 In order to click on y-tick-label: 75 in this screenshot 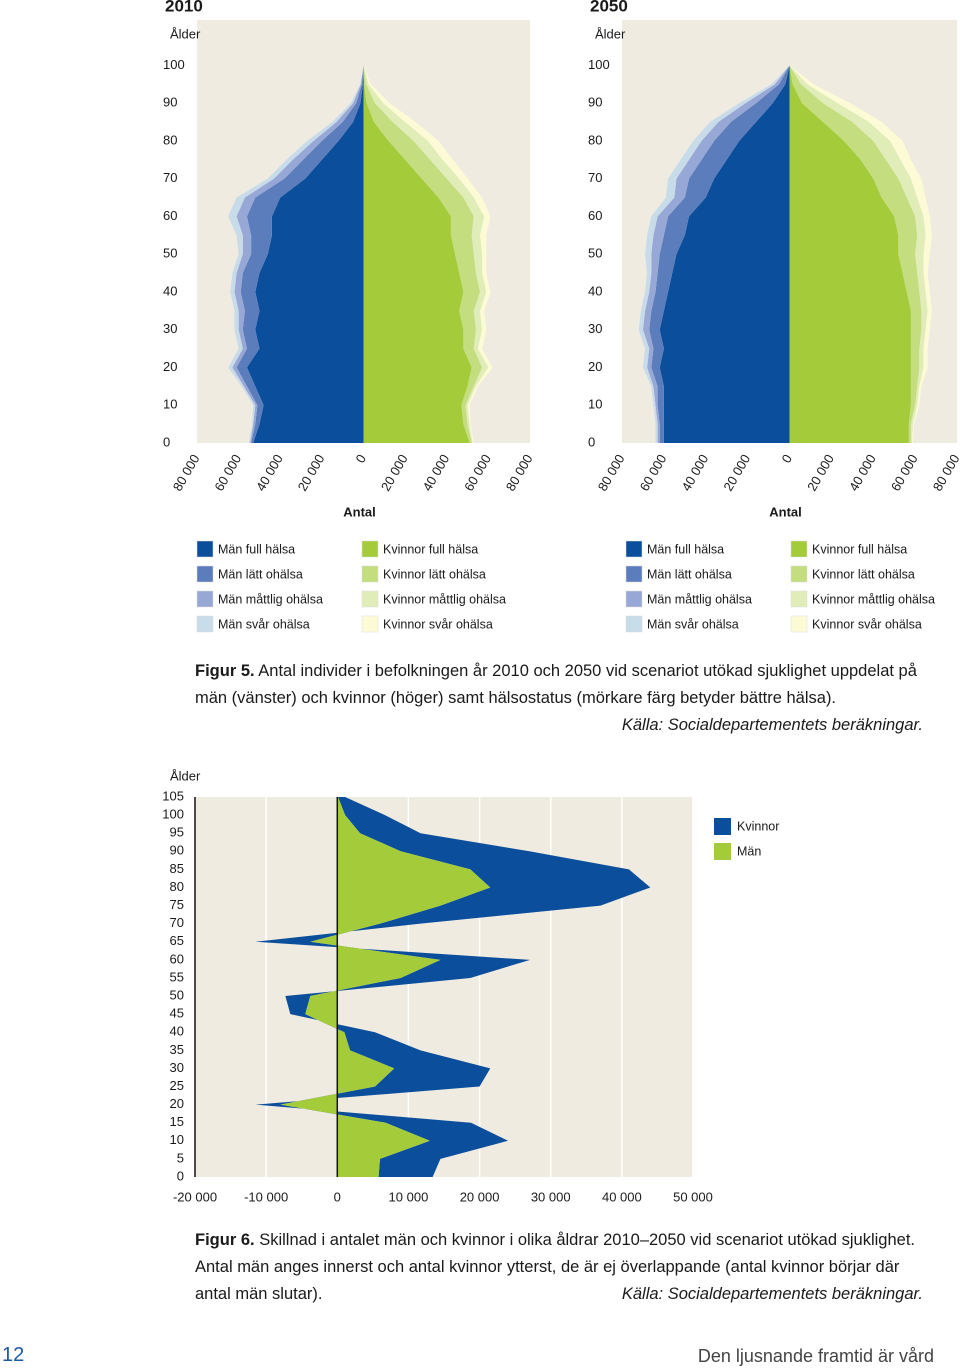, I will do `click(177, 904)`.